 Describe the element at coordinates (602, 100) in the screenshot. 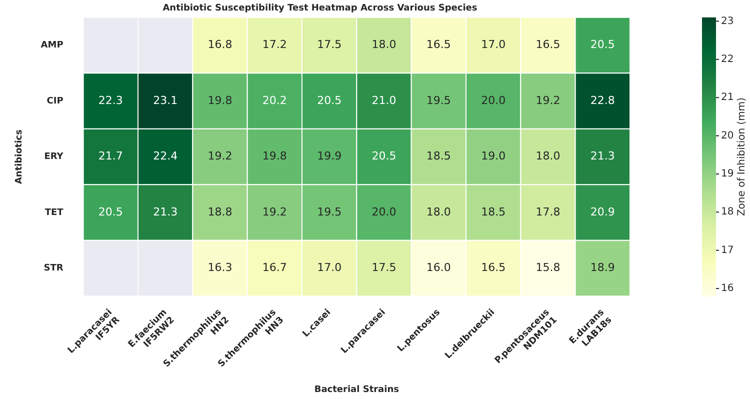

I see `data-label: 22.8` at that location.